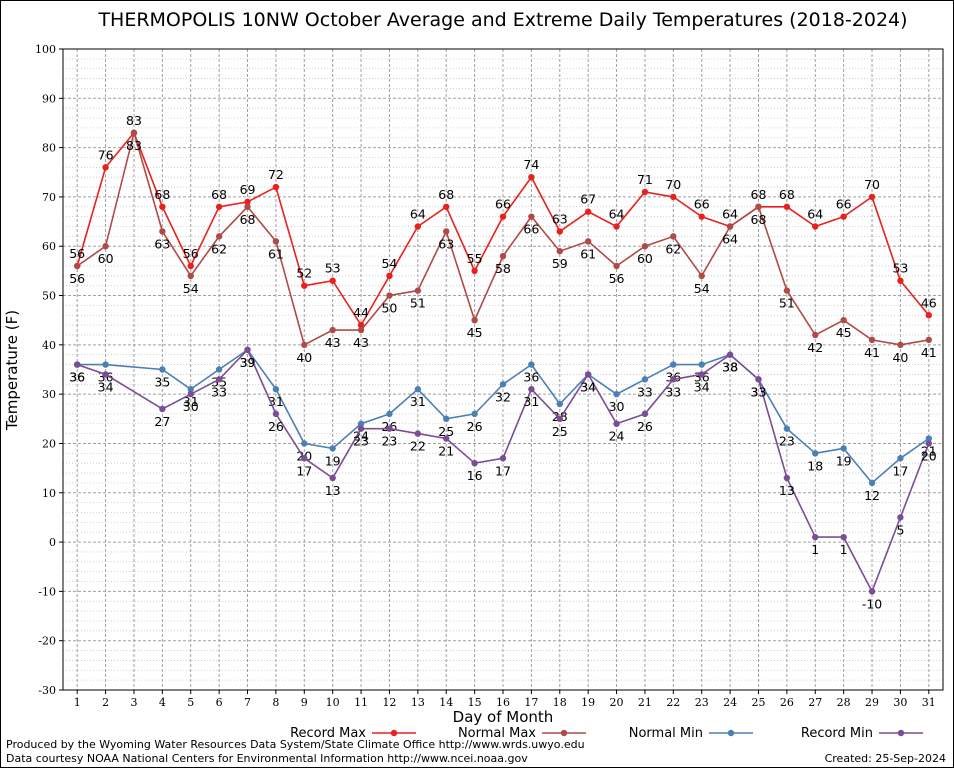  Describe the element at coordinates (929, 455) in the screenshot. I see `record-min-data-label: 20` at that location.